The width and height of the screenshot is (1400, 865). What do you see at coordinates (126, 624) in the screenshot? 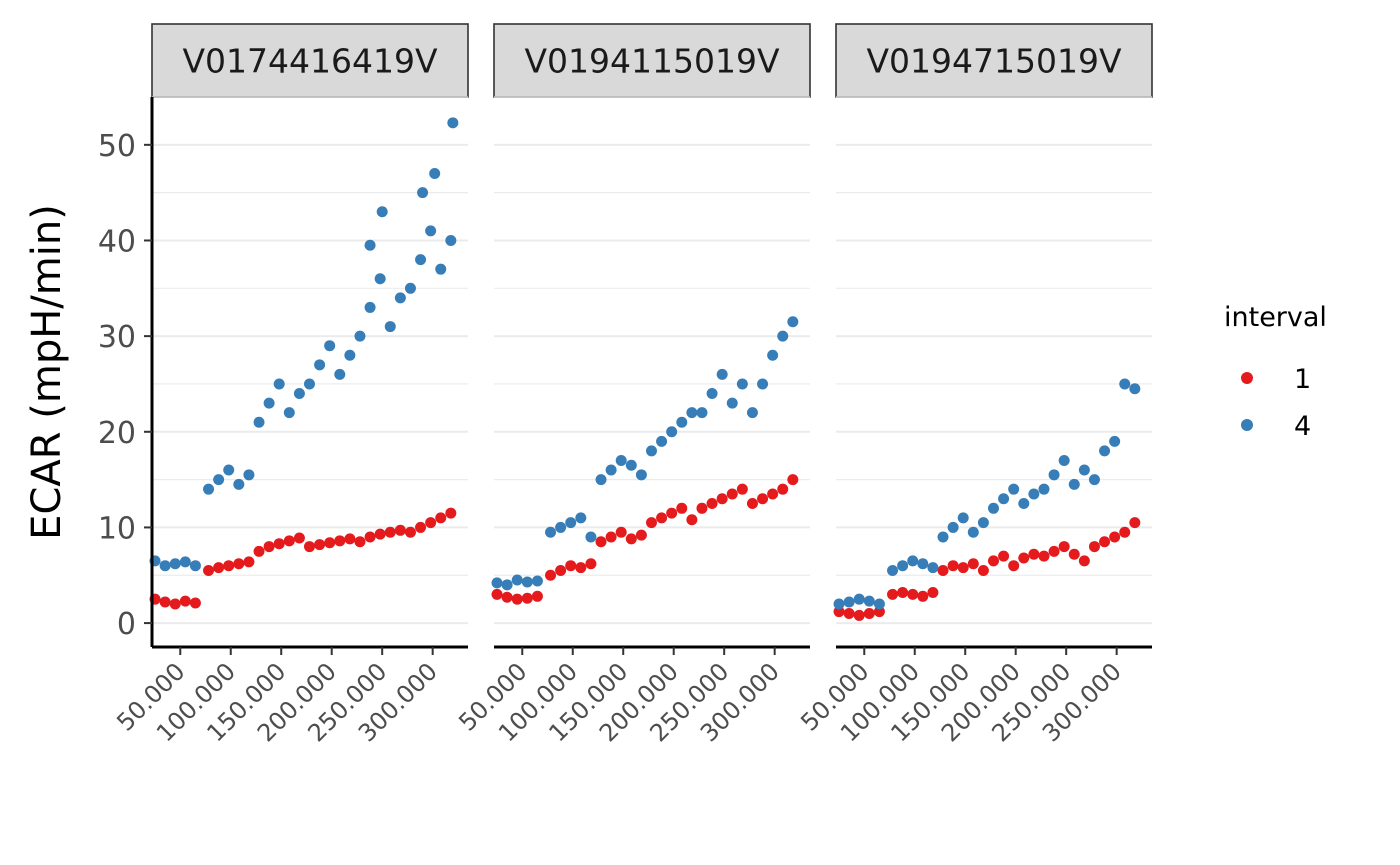
I see `y-tick-label: 0` at bounding box center [126, 624].